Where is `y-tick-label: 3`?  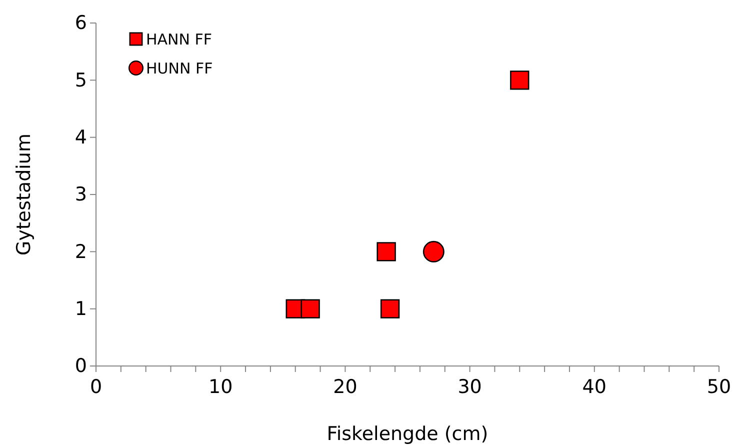 y-tick-label: 3 is located at coordinates (80, 195).